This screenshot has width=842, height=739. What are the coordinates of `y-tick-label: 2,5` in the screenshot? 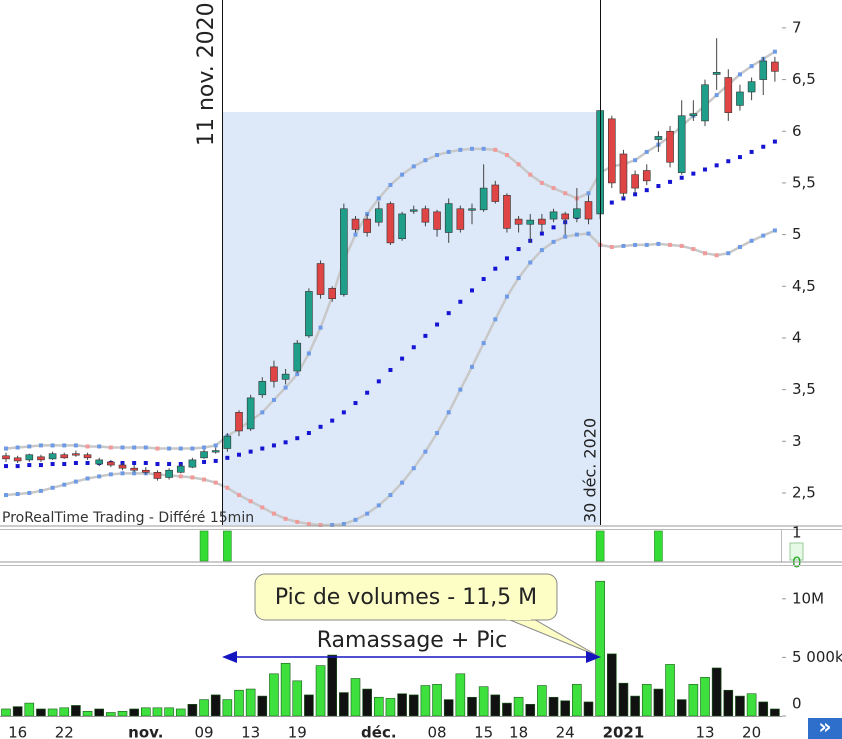 It's located at (804, 492).